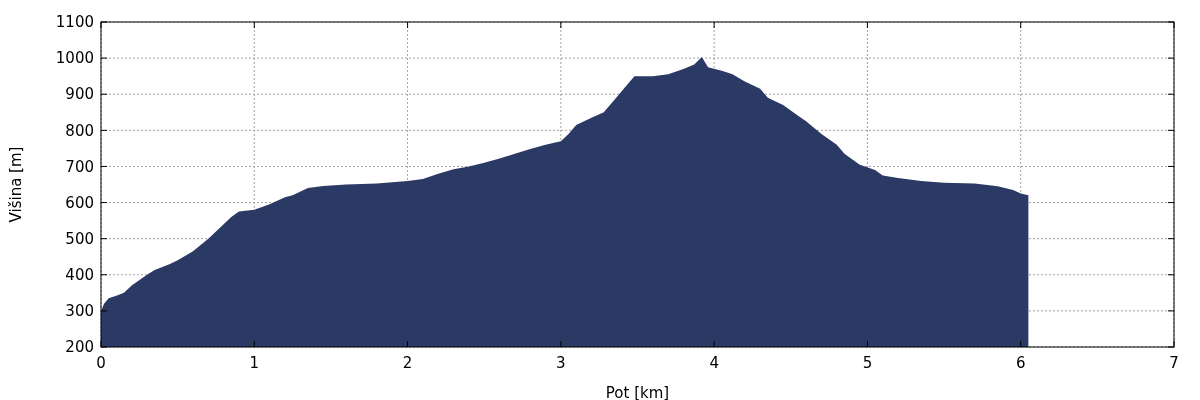 Image resolution: width=1200 pixels, height=400 pixels. I want to click on y-tick-label: 1100, so click(74, 22).